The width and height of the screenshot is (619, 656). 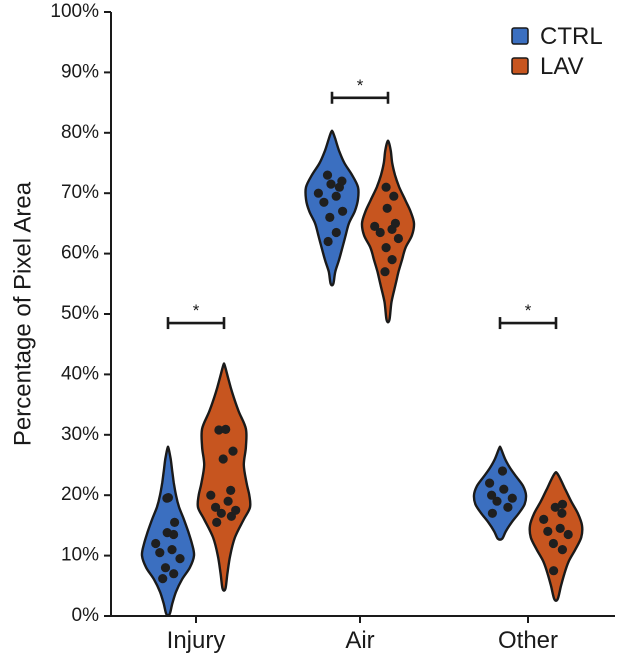 I want to click on y-tick-label: 50%, so click(x=80, y=313).